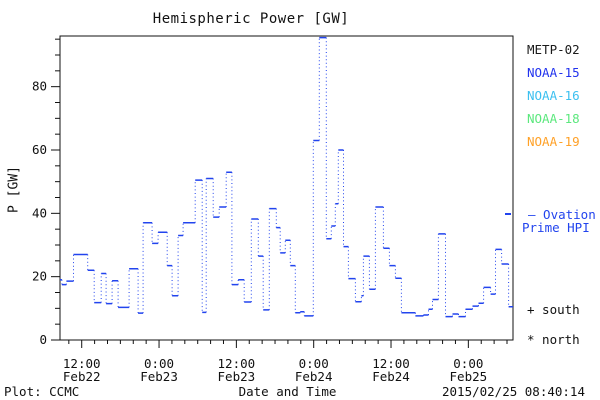 The width and height of the screenshot is (600, 400). What do you see at coordinates (251, 19) in the screenshot?
I see `chart-title: Hemispheric Power [GW]` at bounding box center [251, 19].